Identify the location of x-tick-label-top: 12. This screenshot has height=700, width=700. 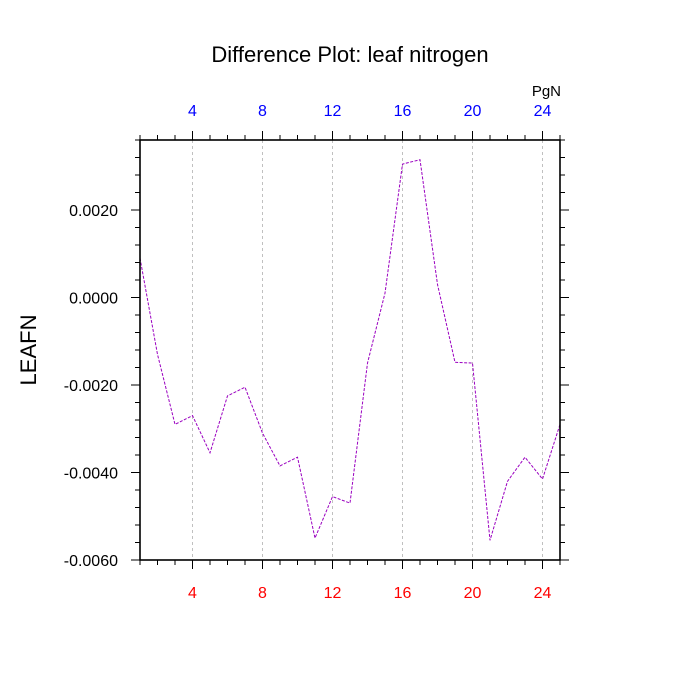
(333, 111).